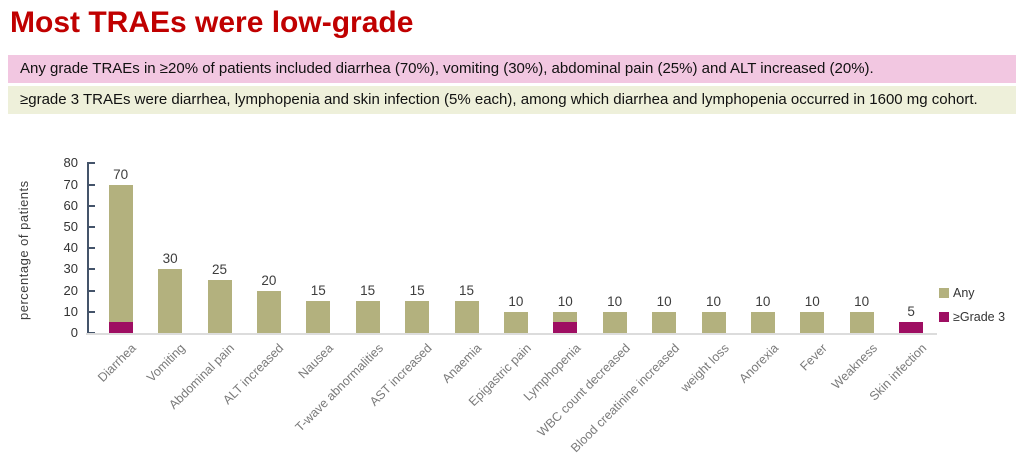 This screenshot has height=467, width=1024. What do you see at coordinates (854, 367) in the screenshot?
I see `x-axis-category-label: Weakness` at bounding box center [854, 367].